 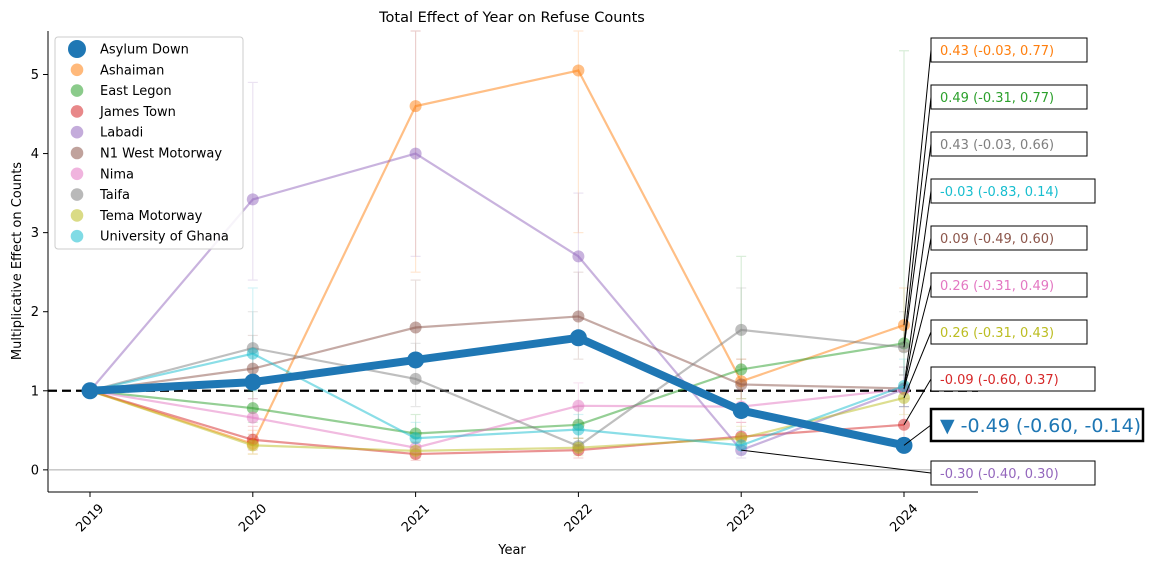 I want to click on y-tick-label: 2, so click(x=35, y=312).